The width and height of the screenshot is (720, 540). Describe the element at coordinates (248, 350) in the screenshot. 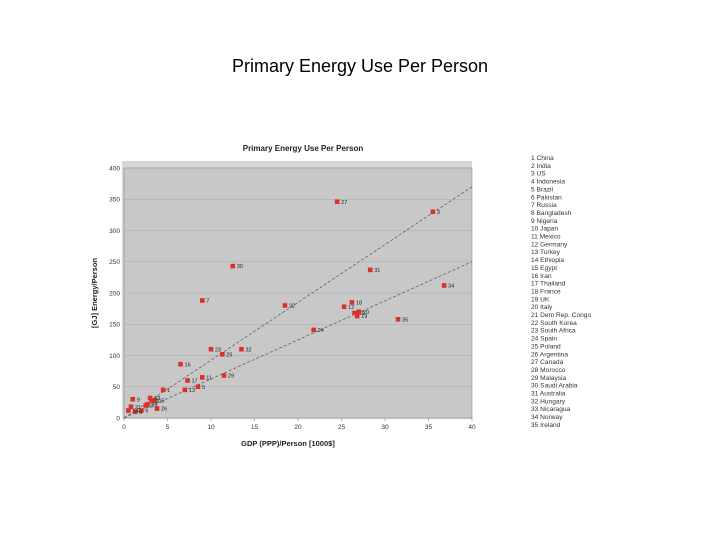

I see `point-label: 32` at that location.